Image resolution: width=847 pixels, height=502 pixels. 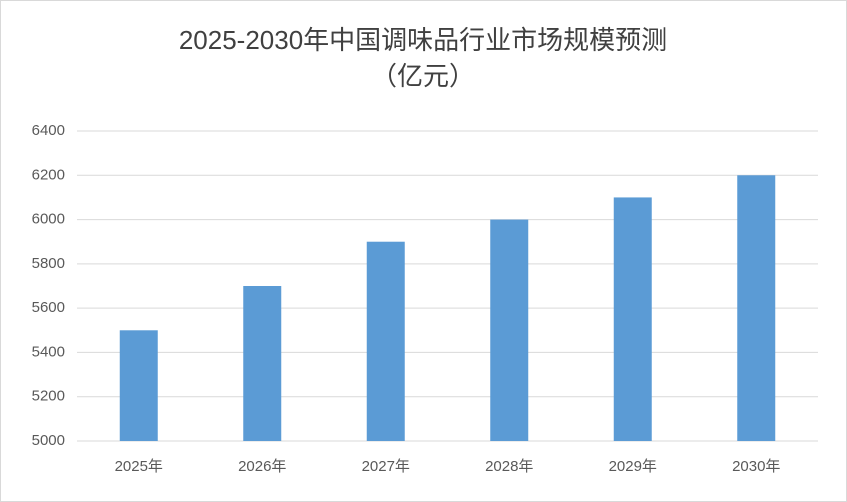 I want to click on x-tick-label: 2025年, so click(x=139, y=466).